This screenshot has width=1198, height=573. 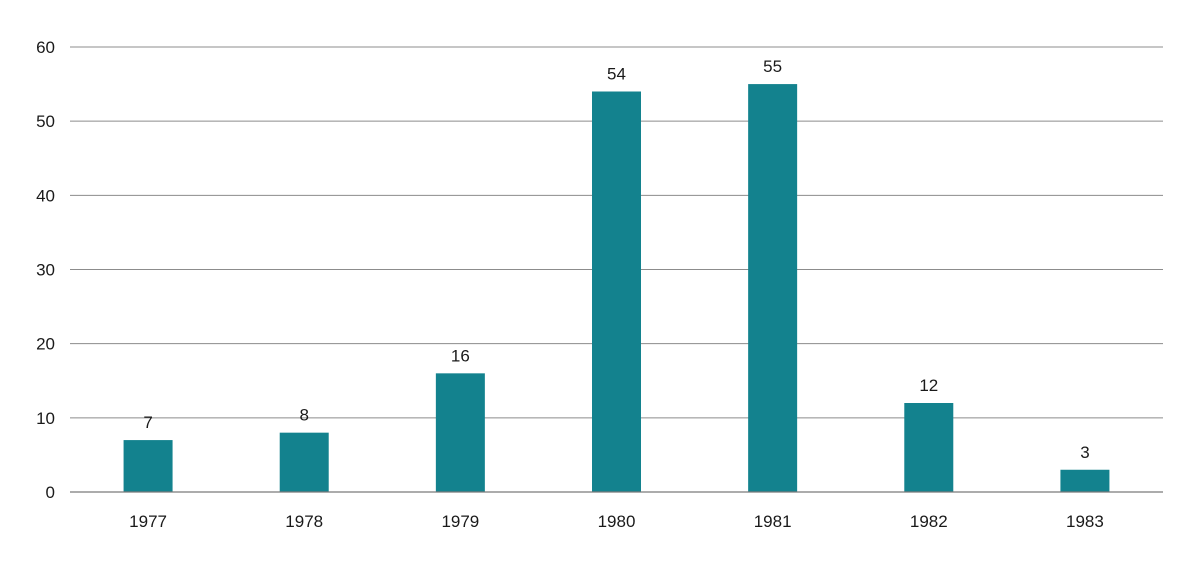 What do you see at coordinates (616, 74) in the screenshot?
I see `data-label-1980: 54` at bounding box center [616, 74].